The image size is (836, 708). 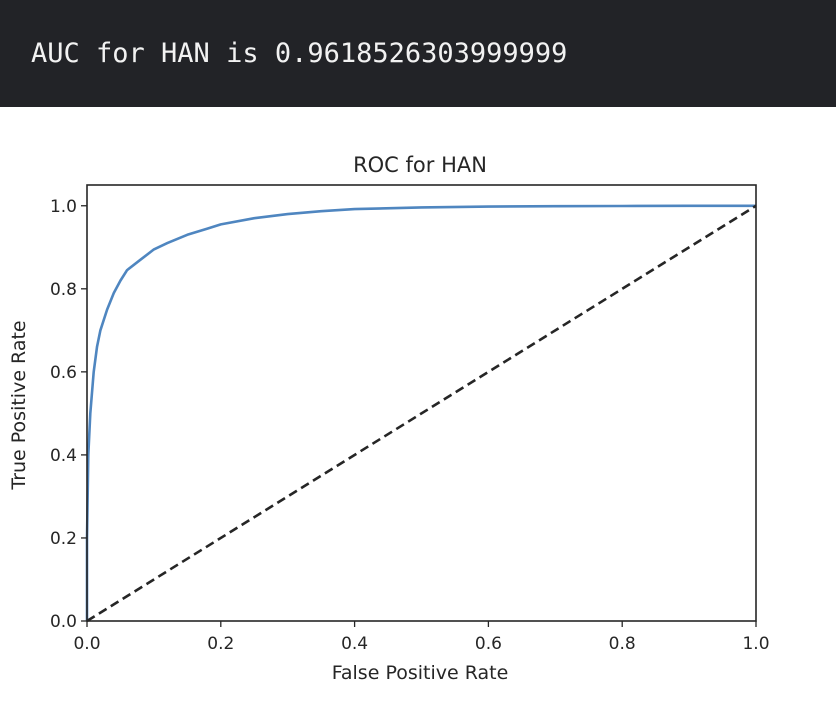 I want to click on x-axis-label: False Positive Rate, so click(x=420, y=673).